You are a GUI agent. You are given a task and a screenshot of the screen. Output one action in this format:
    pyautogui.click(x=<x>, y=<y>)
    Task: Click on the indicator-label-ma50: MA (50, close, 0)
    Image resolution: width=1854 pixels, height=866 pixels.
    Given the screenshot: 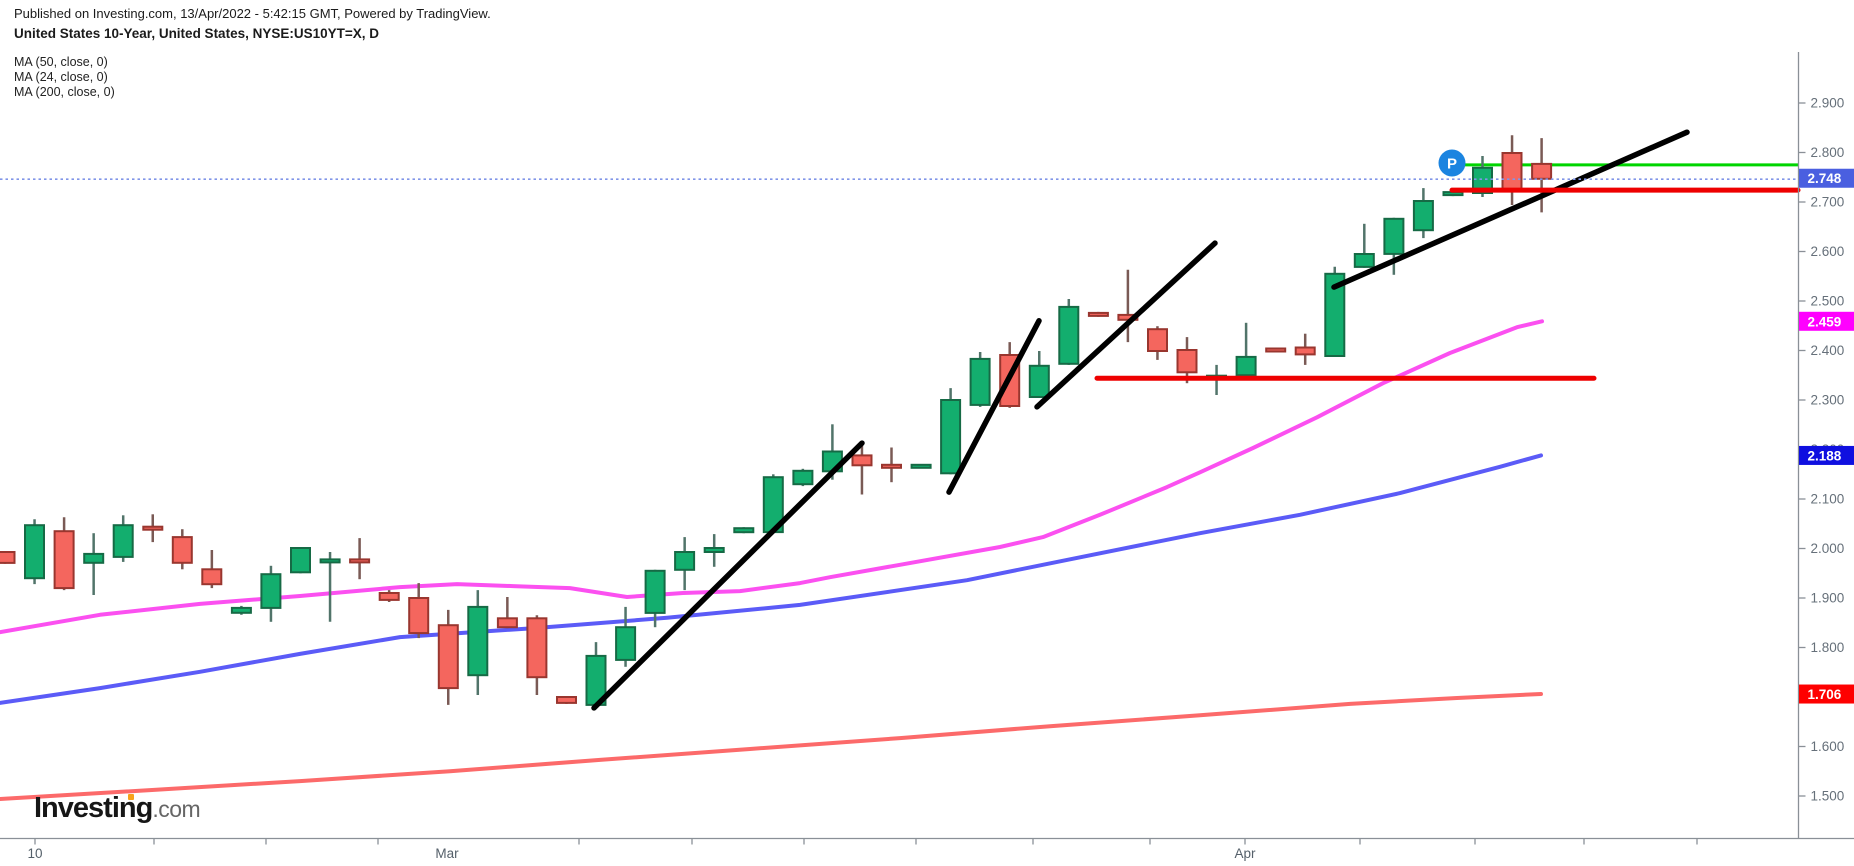 What is the action you would take?
    pyautogui.click(x=61, y=62)
    